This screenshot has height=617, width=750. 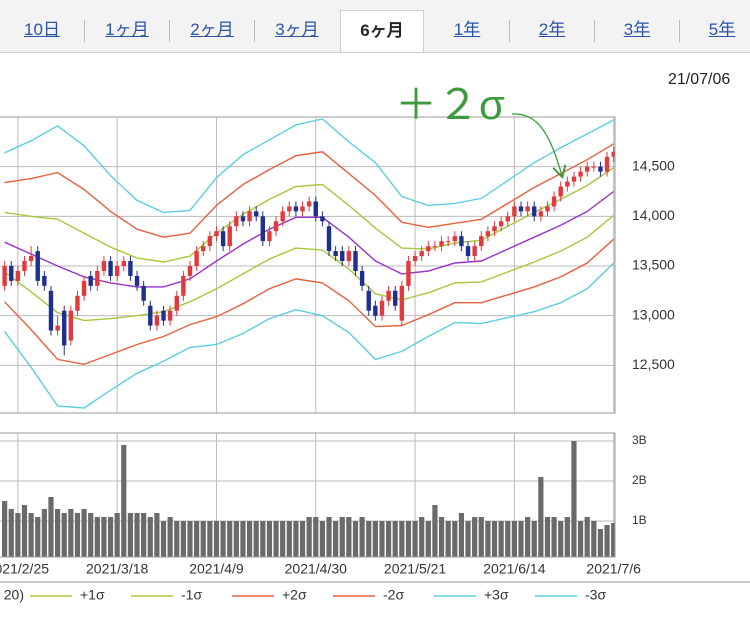 What do you see at coordinates (467, 29) in the screenshot?
I see `period-tab: 1年` at bounding box center [467, 29].